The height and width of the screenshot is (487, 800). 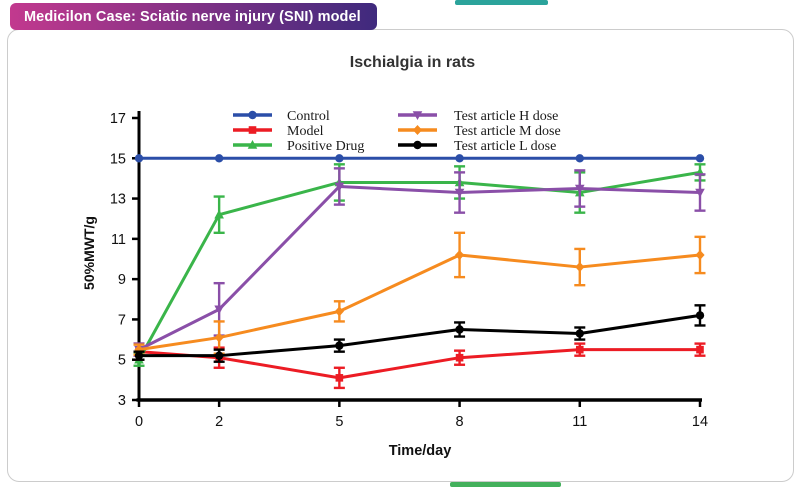 I want to click on y-tick-label: 3, so click(x=122, y=401).